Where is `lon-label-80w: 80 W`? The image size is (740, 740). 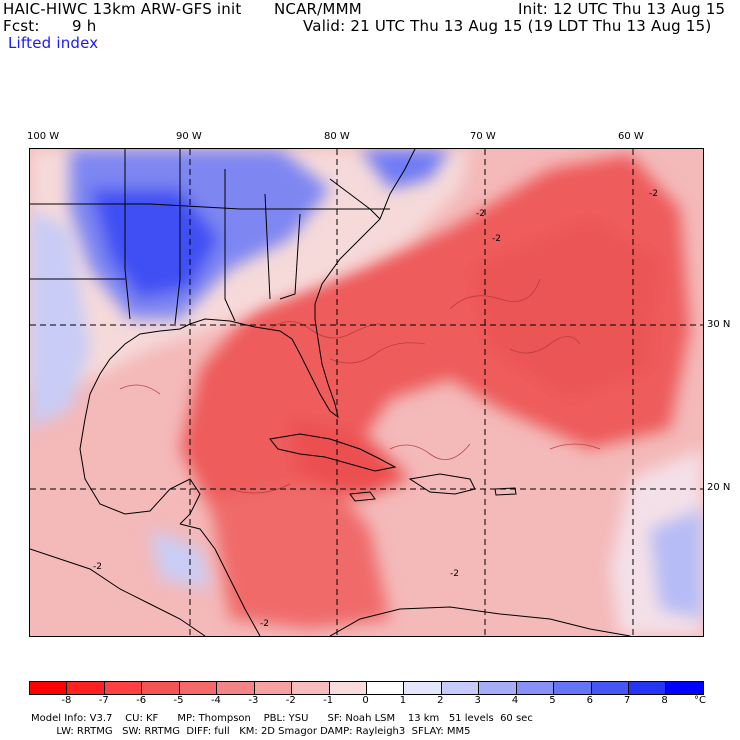 lon-label-80w: 80 W is located at coordinates (337, 136).